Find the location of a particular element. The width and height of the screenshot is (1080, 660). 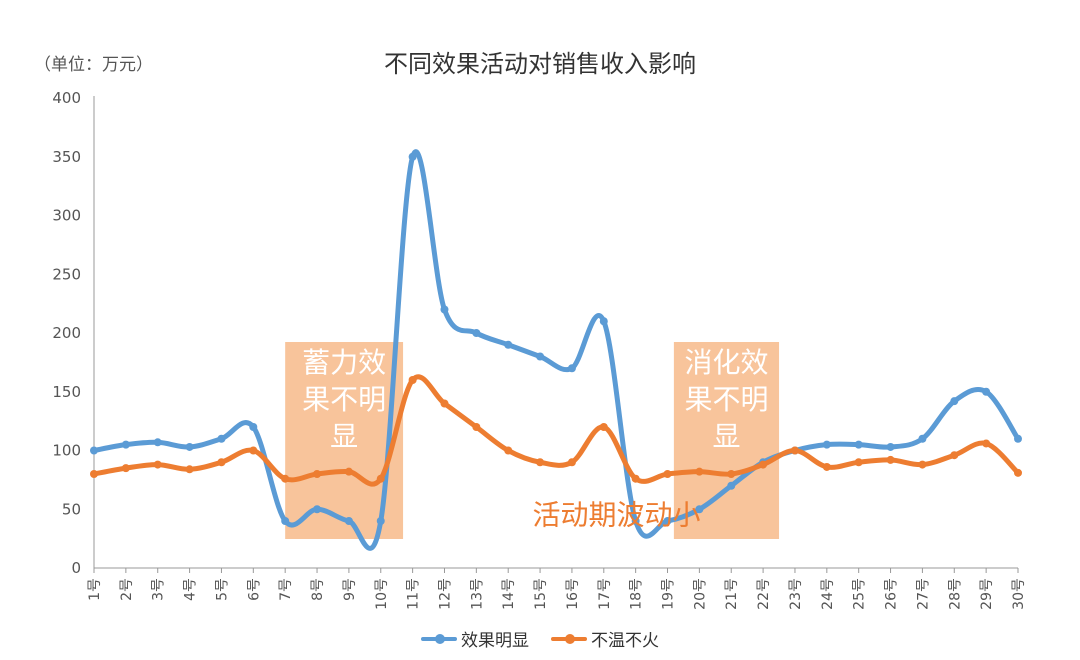

x-tick-label: 3号 is located at coordinates (159, 589).